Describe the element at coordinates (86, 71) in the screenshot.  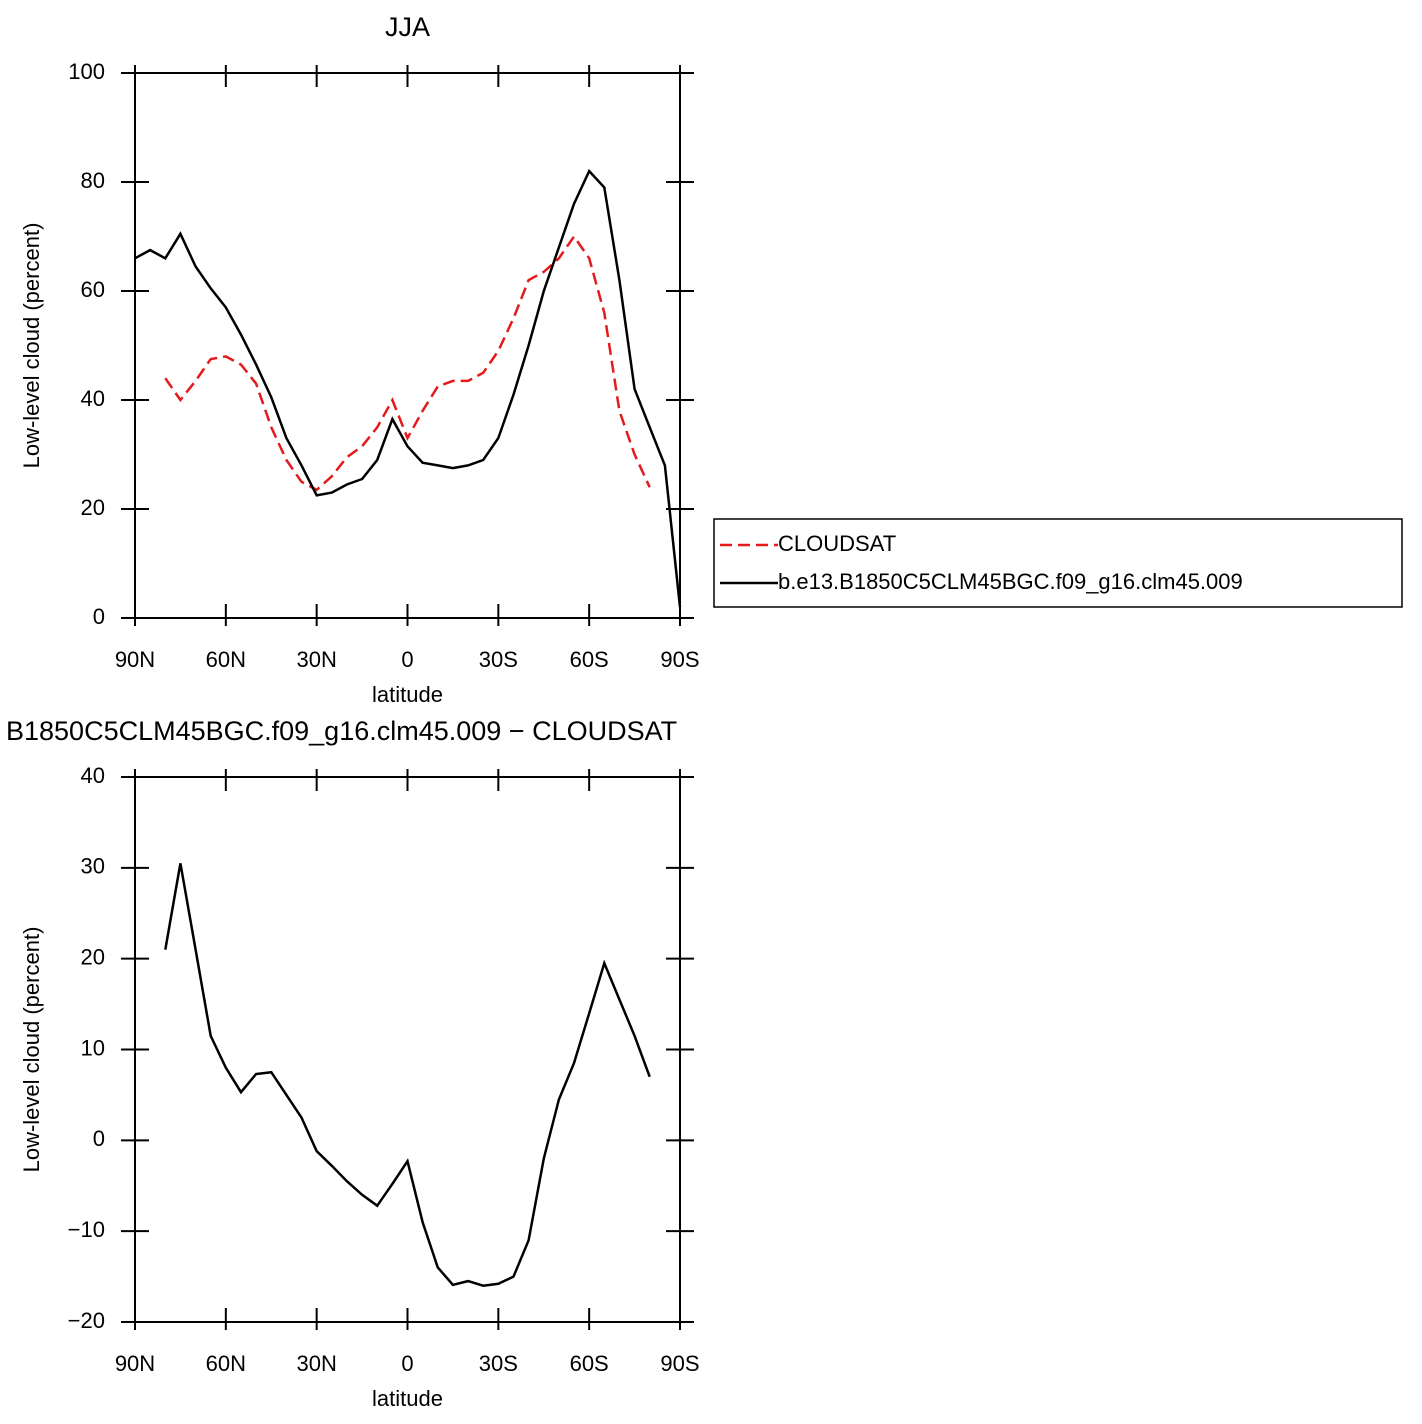
I see `y-tick-label: 100` at that location.